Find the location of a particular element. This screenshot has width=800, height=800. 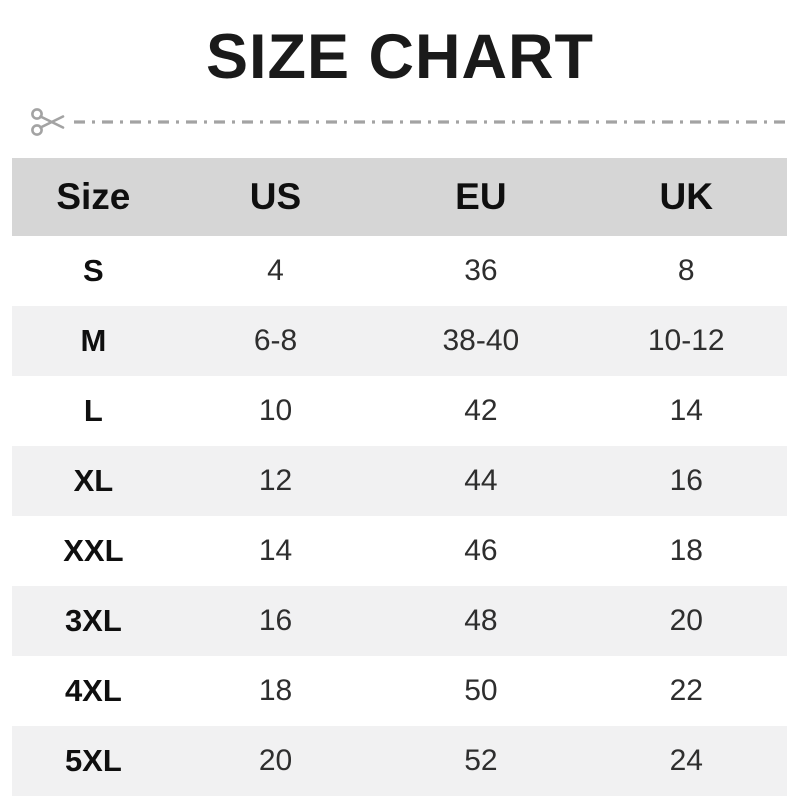

table-row: XL 12 44 16 is located at coordinates (399, 481).